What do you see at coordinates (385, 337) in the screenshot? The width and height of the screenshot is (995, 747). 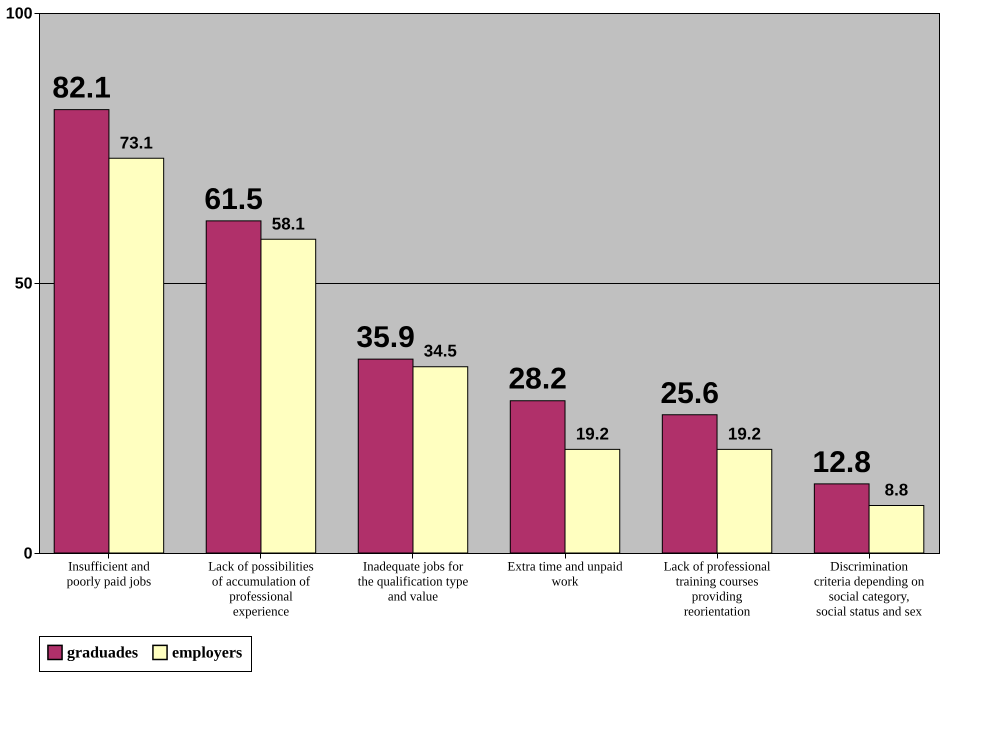 I see `data-label: 35.9` at bounding box center [385, 337].